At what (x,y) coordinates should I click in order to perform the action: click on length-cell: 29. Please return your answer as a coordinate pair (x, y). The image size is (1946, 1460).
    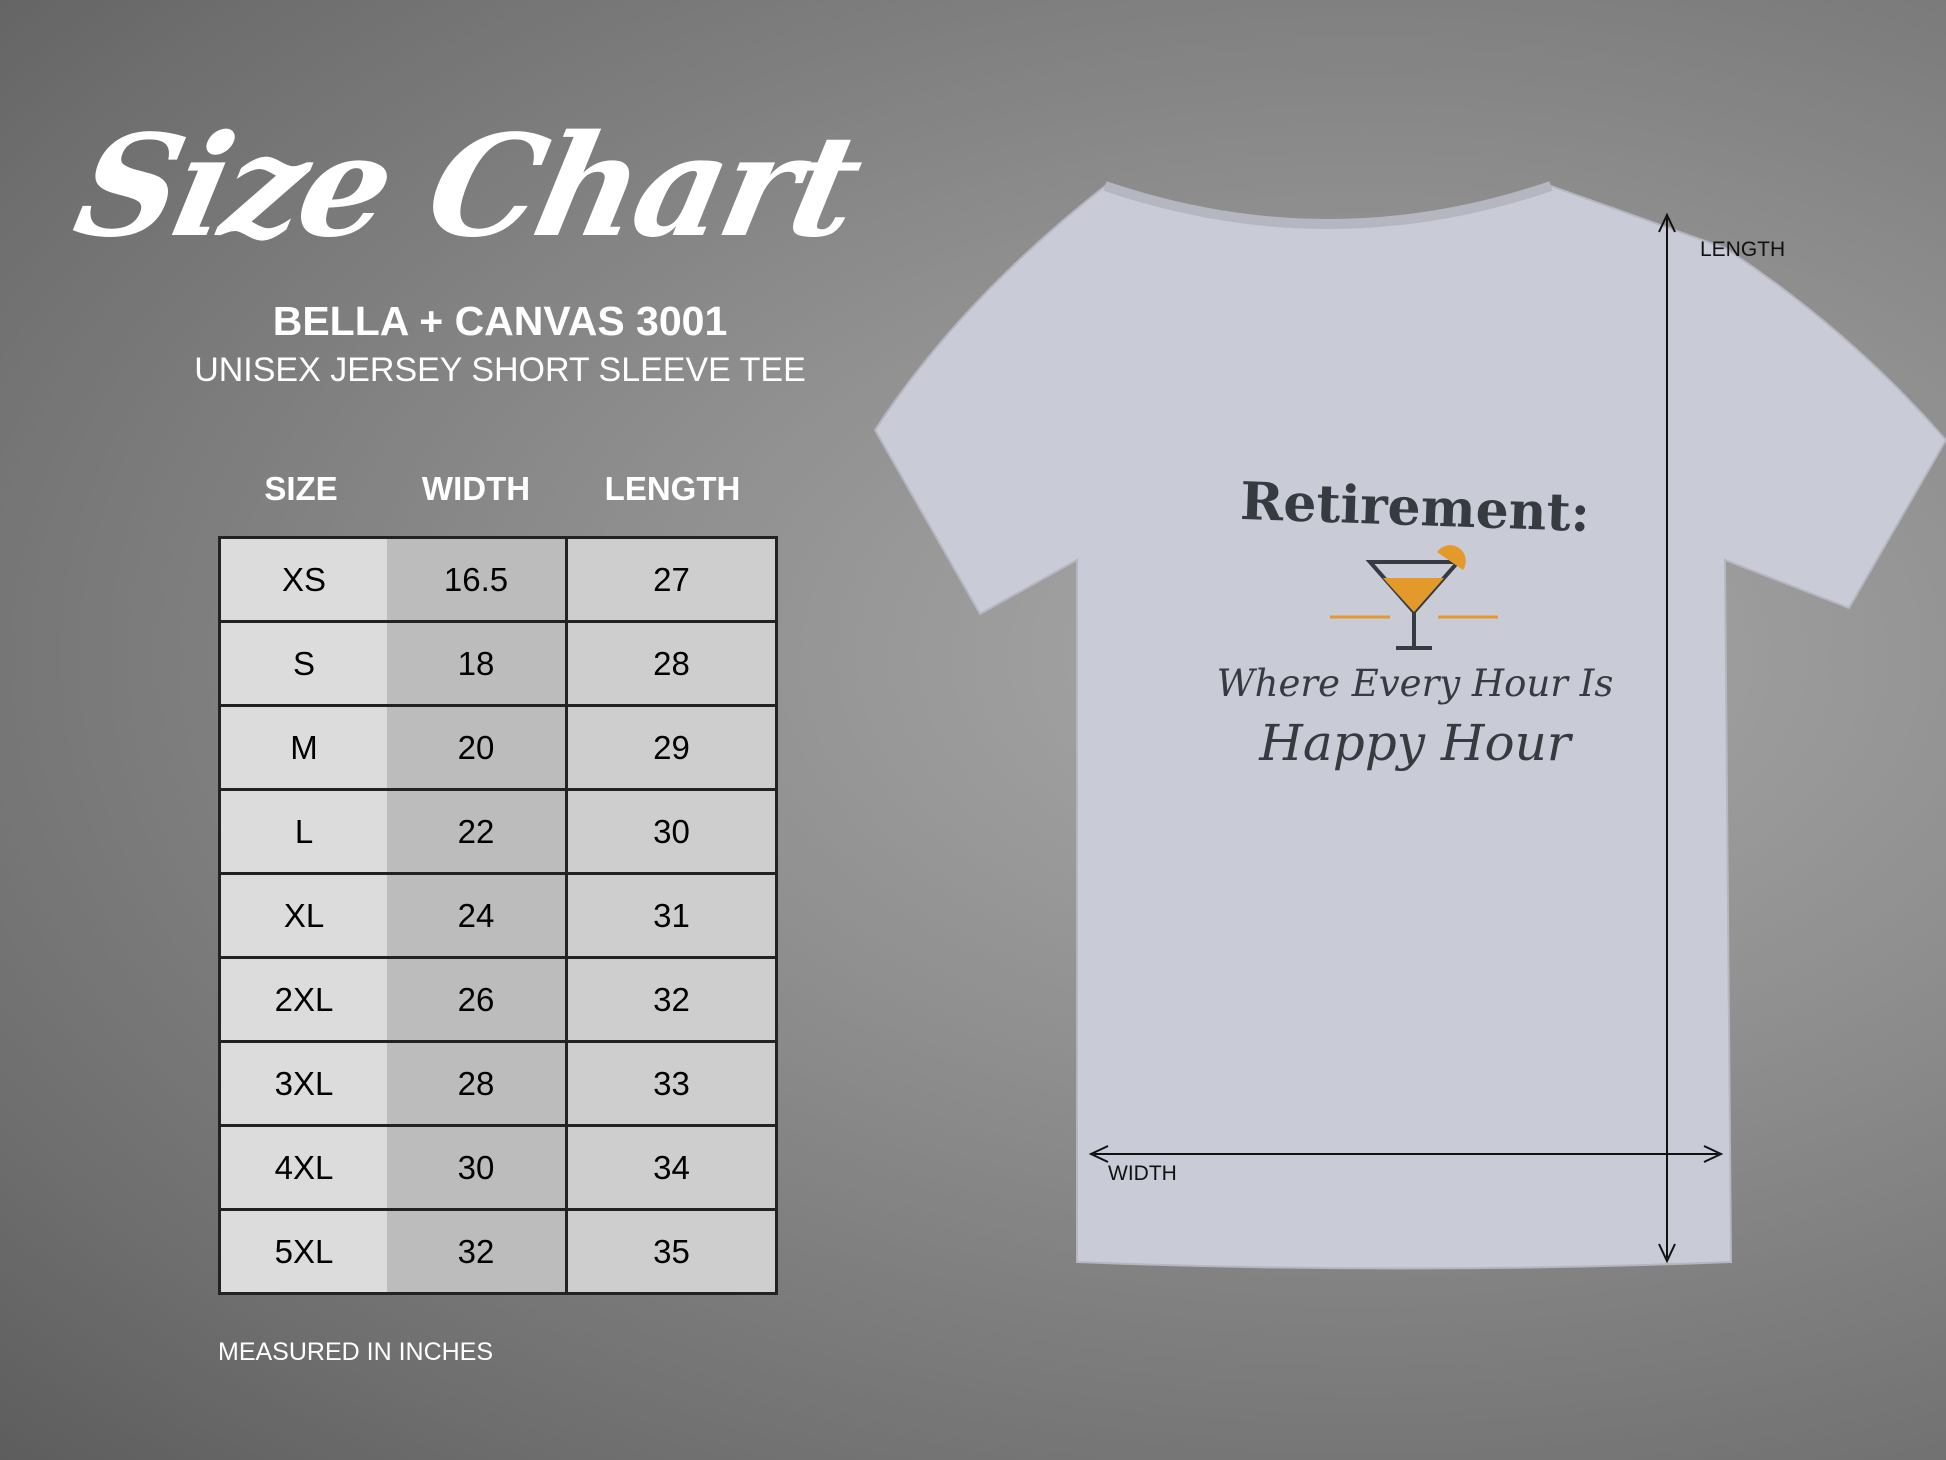
    Looking at the image, I should click on (671, 747).